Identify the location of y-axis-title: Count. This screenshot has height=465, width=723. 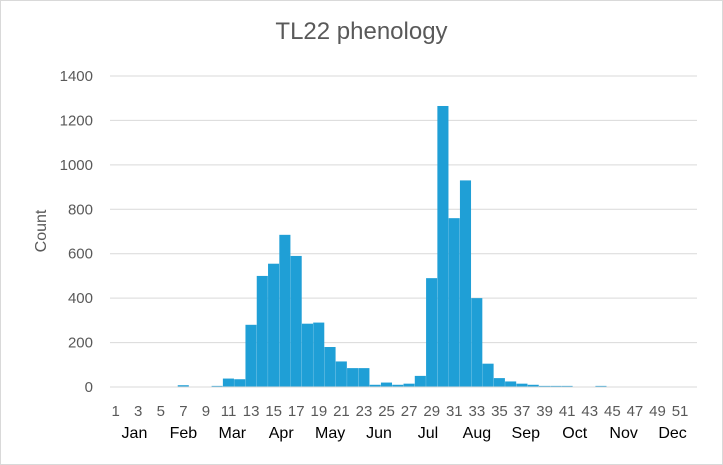
(41, 230).